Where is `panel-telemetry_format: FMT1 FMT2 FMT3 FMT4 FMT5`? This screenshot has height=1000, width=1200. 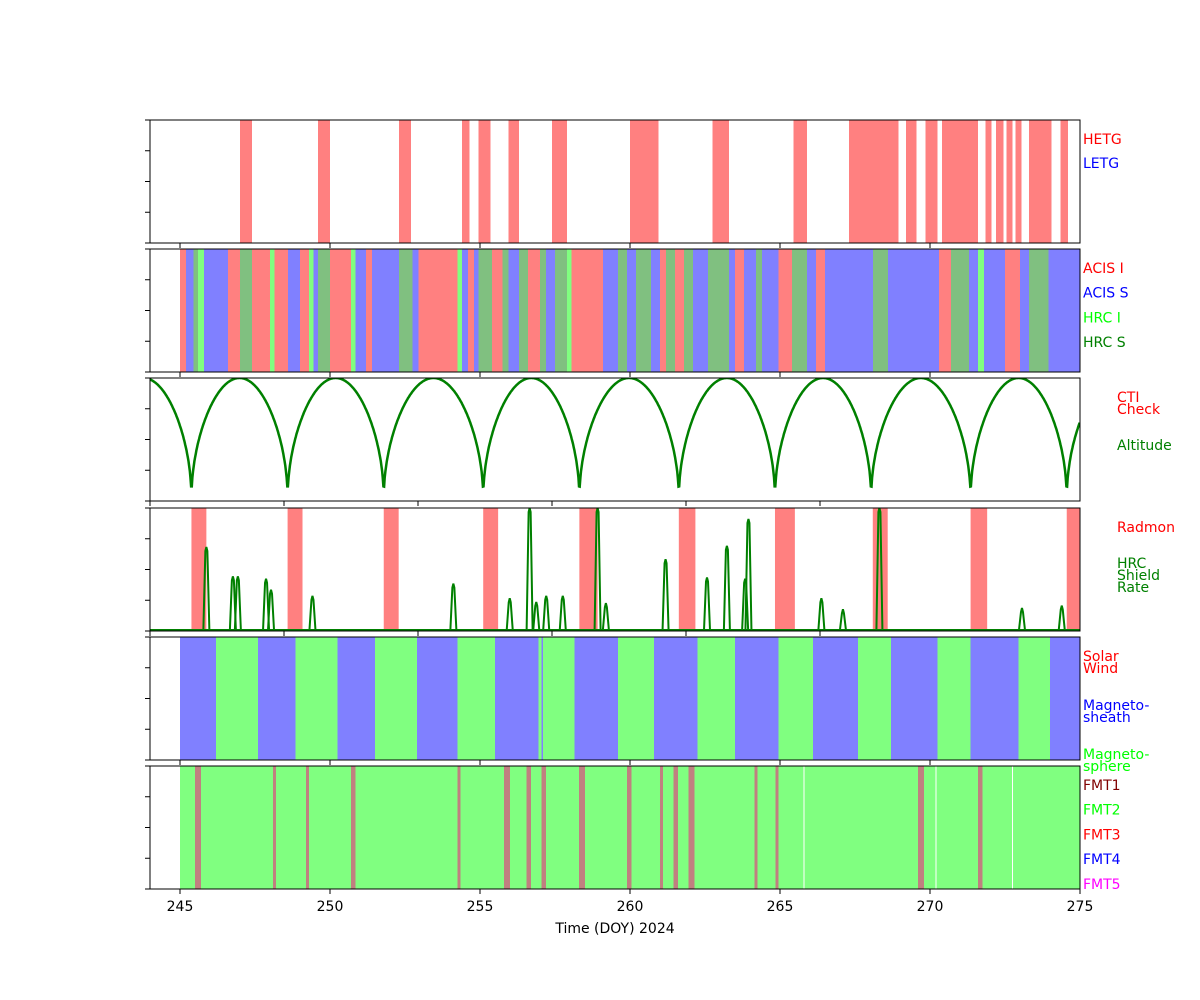 panel-telemetry_format: FMT1 FMT2 FMT3 FMT4 FMT5 is located at coordinates (633, 829).